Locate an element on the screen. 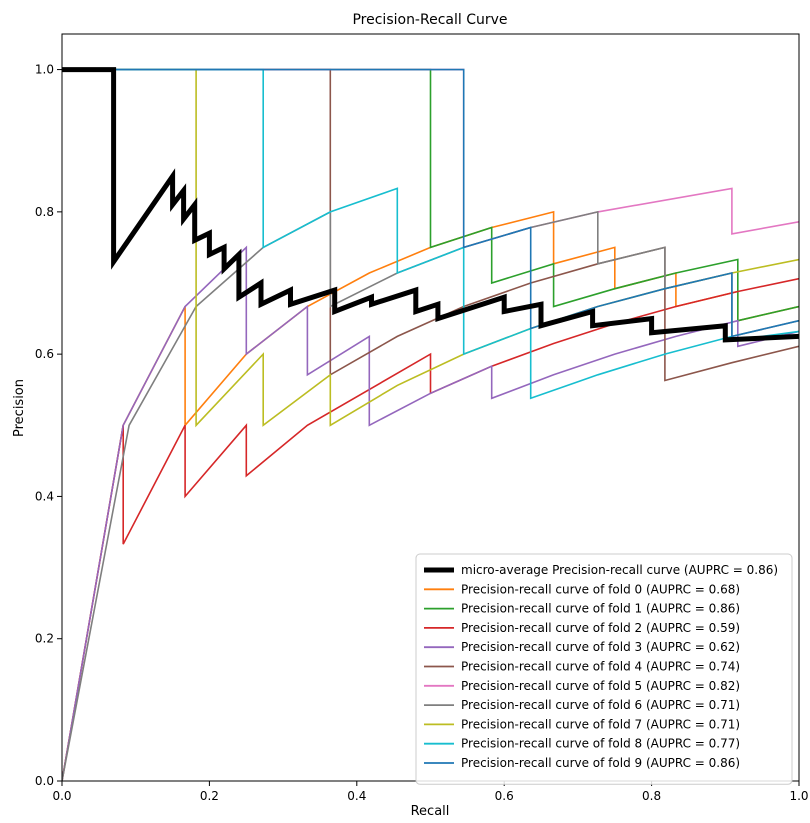 The width and height of the screenshot is (810, 823). y-tick-label: 0.6 is located at coordinates (44, 354).